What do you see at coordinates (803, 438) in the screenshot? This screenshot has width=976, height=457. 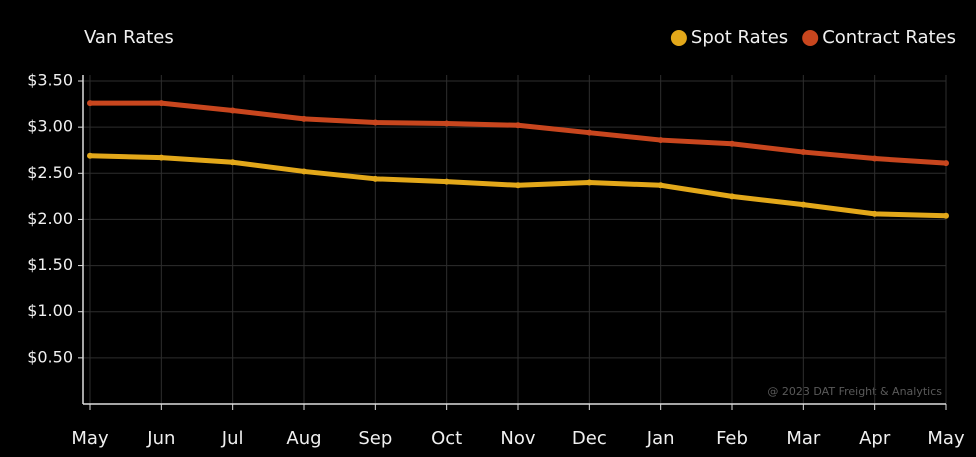 I see `x-tick-label: Mar` at bounding box center [803, 438].